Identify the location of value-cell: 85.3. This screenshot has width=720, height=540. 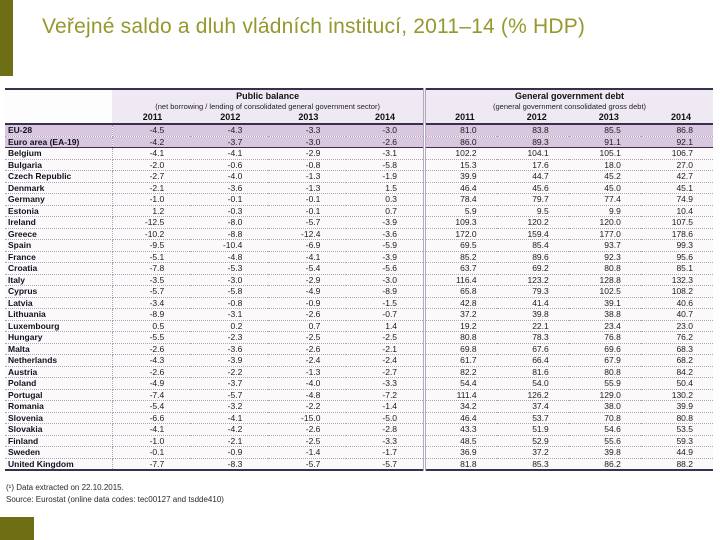
(532, 464).